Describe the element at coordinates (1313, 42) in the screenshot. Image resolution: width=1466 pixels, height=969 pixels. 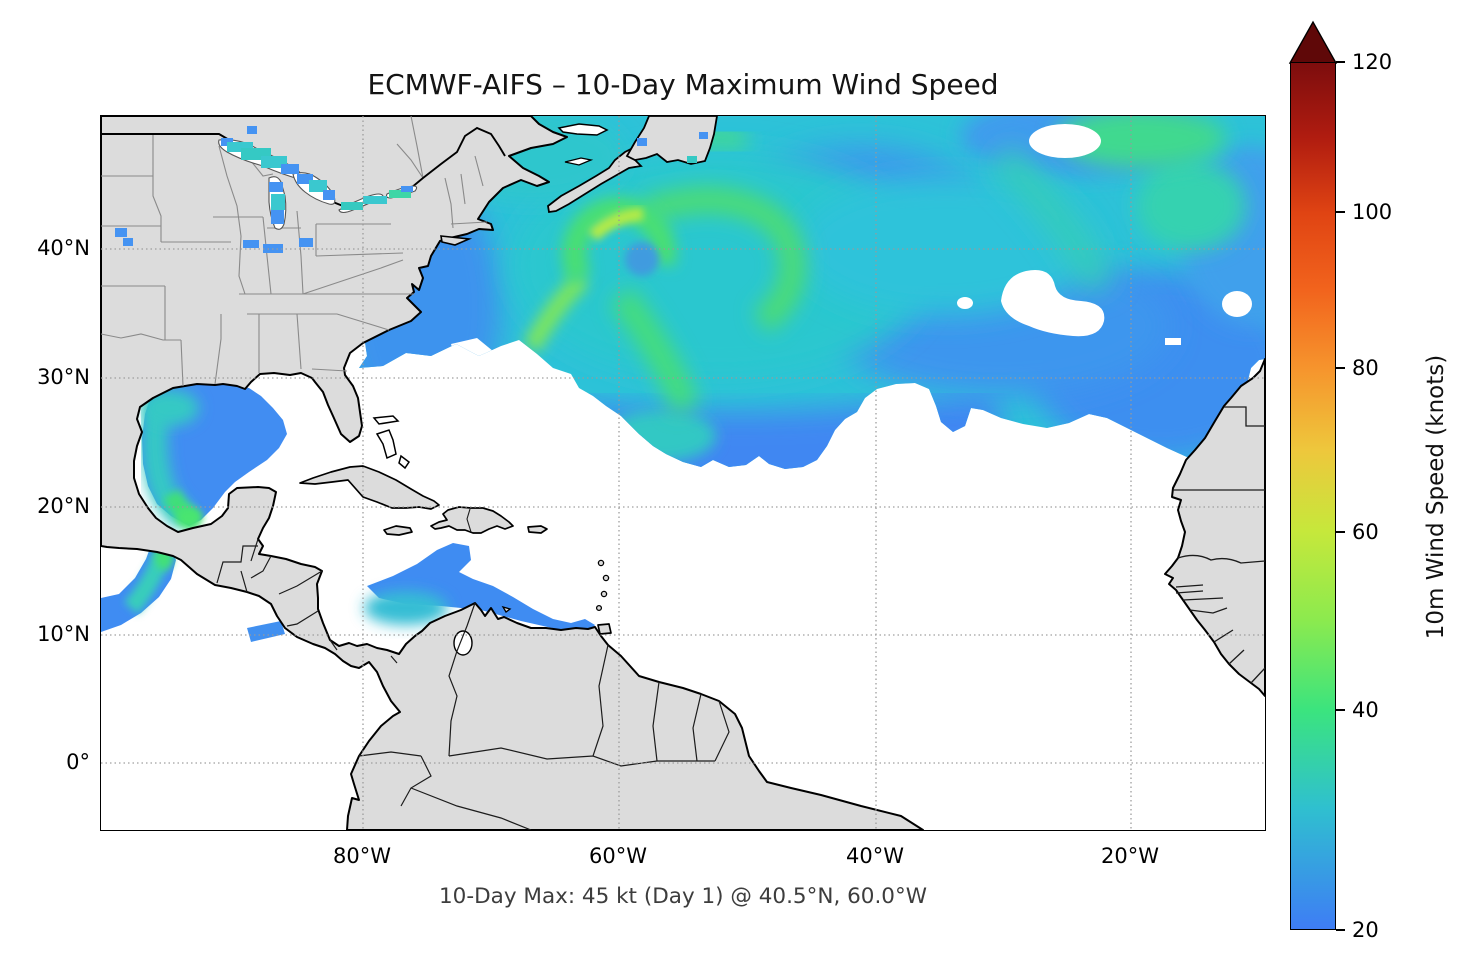
I see `colorbar-extend-triangle` at that location.